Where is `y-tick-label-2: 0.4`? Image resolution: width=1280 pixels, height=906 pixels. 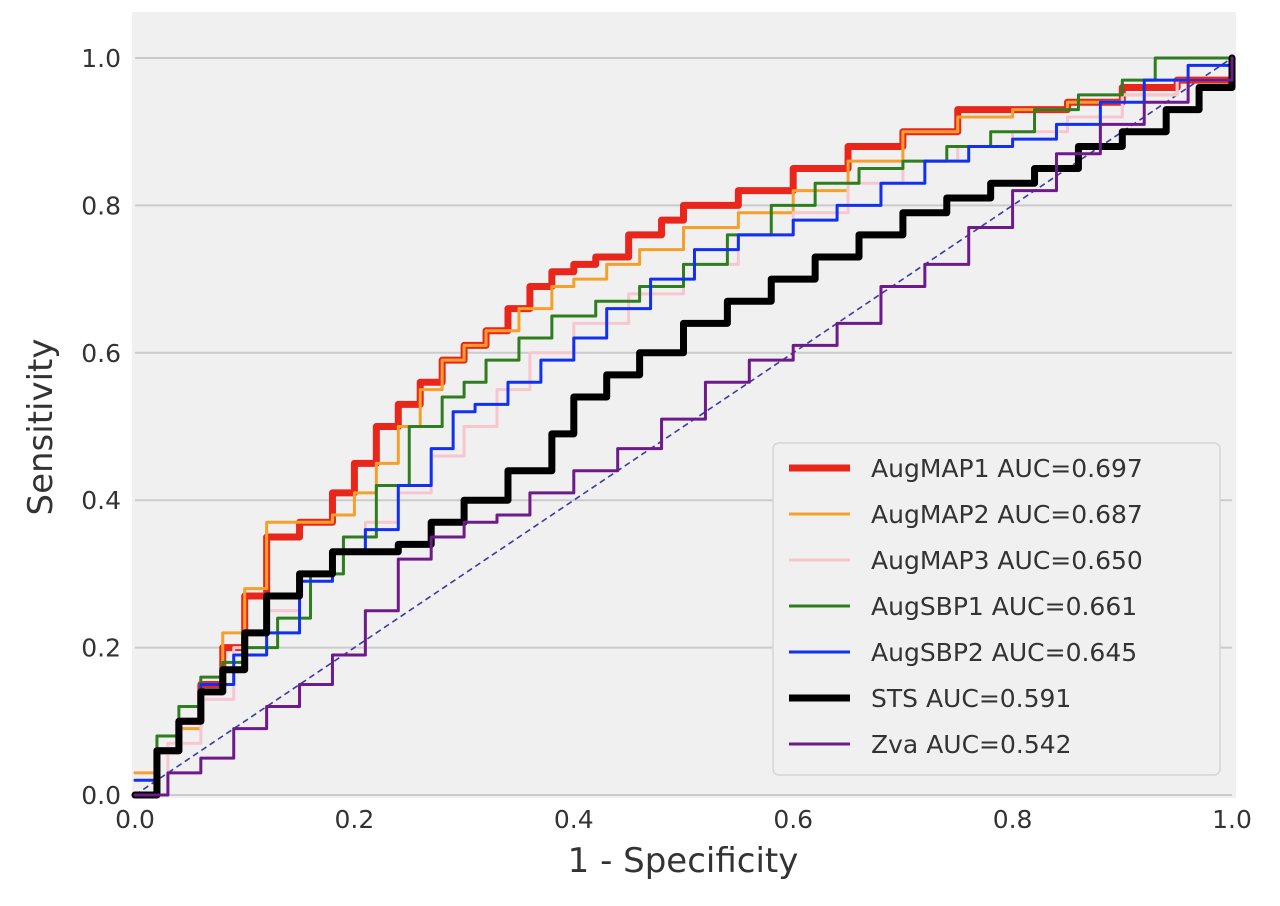
y-tick-label-2: 0.4 is located at coordinates (101, 500).